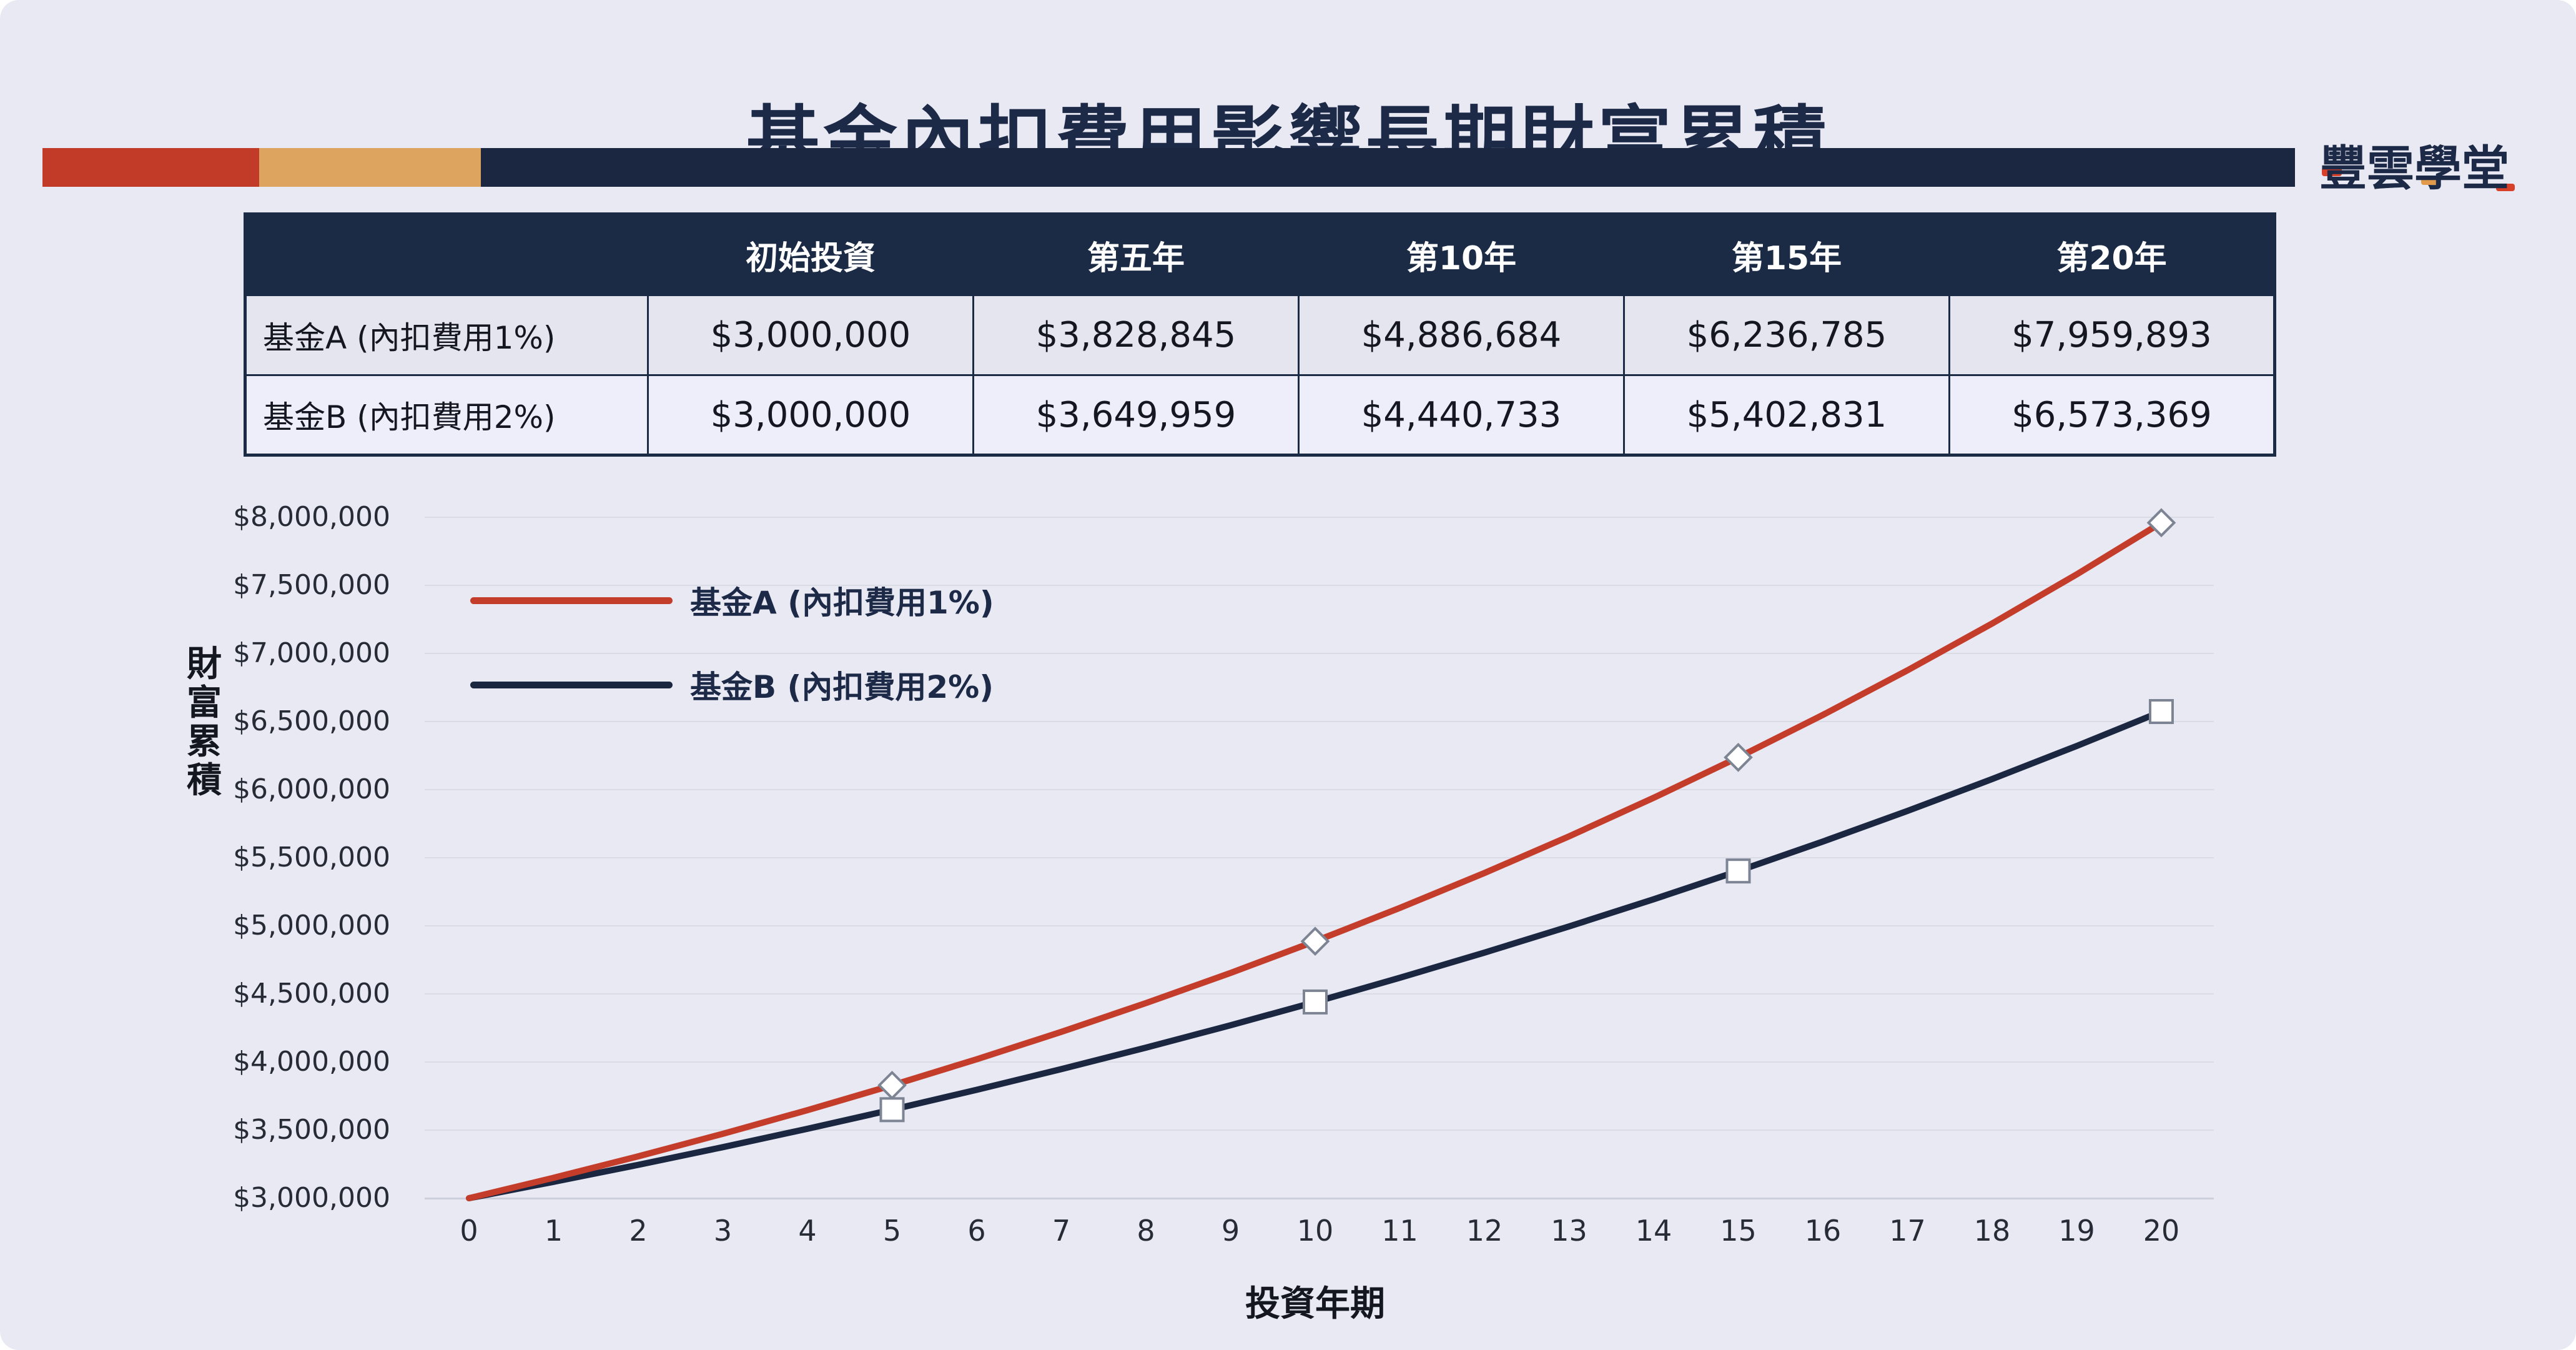 This screenshot has height=1350, width=2576. I want to click on x-tick-label: 7, so click(1061, 1231).